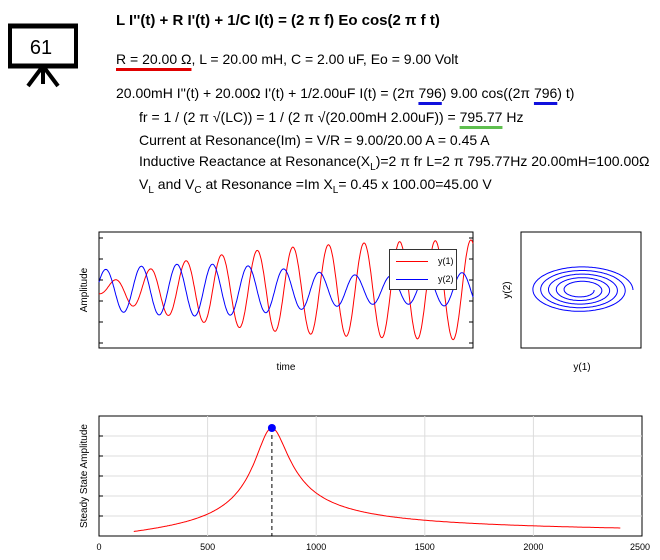 This screenshot has width=660, height=560. What do you see at coordinates (566, 93) in the screenshot?
I see `ode-text-c: ) t)` at bounding box center [566, 93].